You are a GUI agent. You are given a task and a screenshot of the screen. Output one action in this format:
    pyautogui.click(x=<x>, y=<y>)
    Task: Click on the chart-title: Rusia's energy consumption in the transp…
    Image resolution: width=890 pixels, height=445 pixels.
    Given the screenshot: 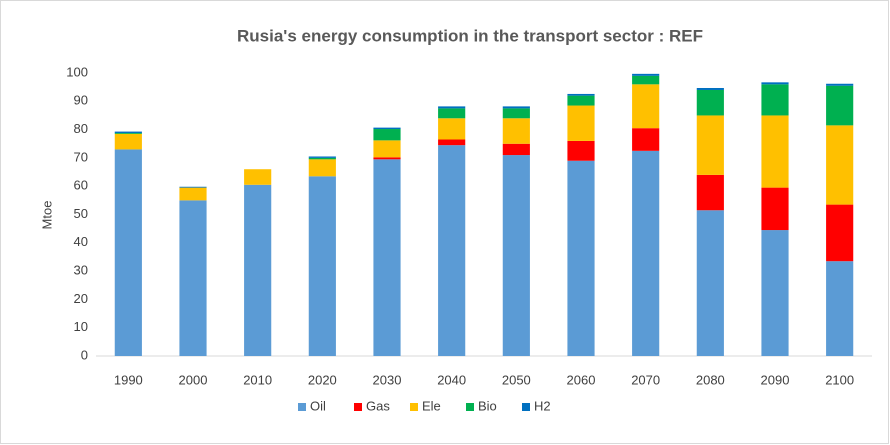 What is the action you would take?
    pyautogui.click(x=470, y=35)
    